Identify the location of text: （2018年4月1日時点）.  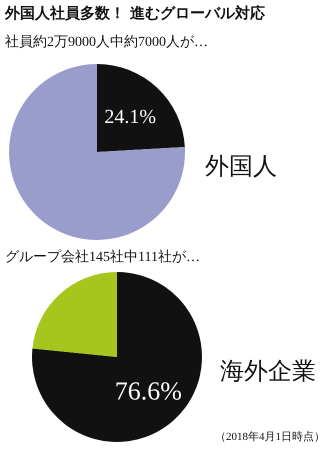
(270, 436).